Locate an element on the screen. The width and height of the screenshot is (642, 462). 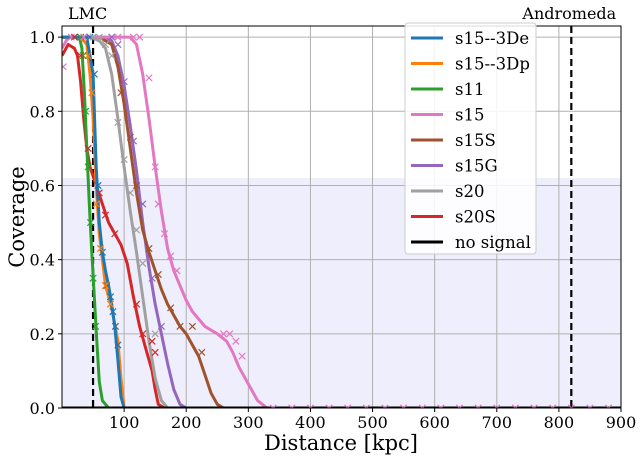
legend-label: s15 is located at coordinates (469, 115).